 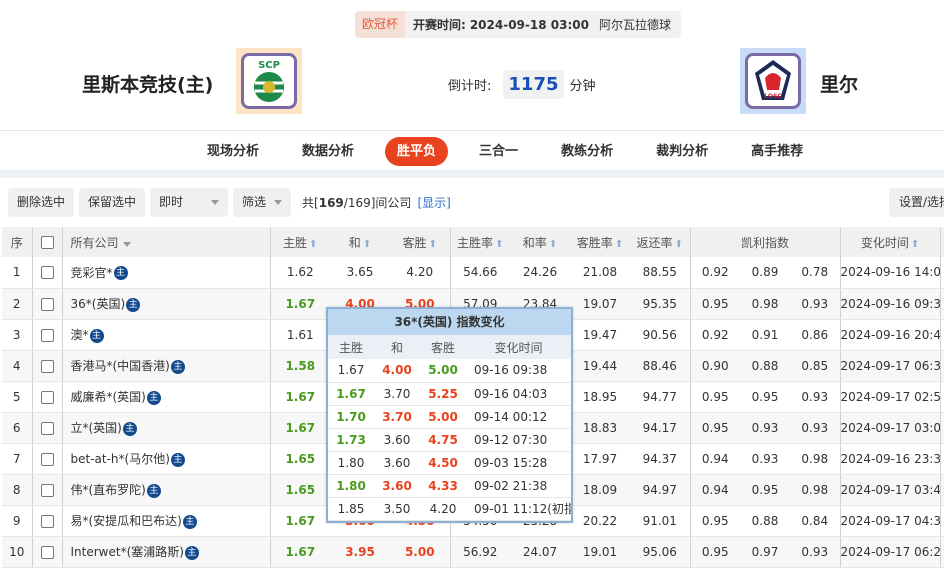 I want to click on home-team-logo: SCP, so click(x=269, y=81).